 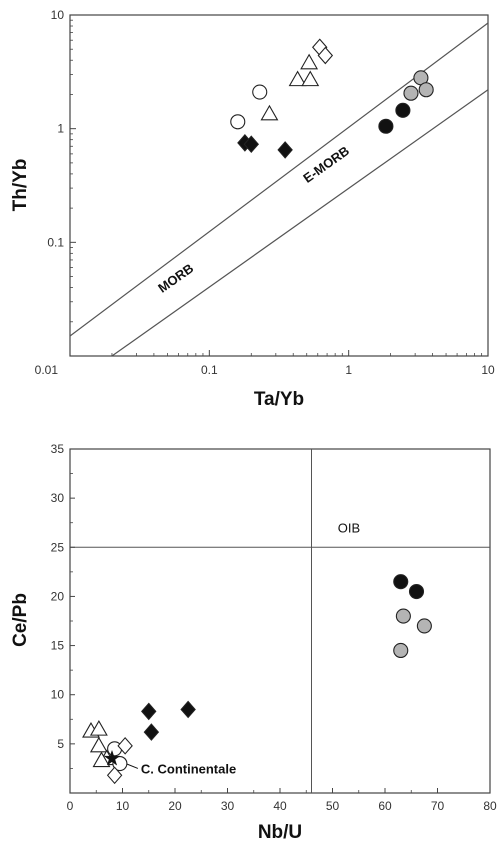 I want to click on x-tick-label: 80, so click(x=490, y=806).